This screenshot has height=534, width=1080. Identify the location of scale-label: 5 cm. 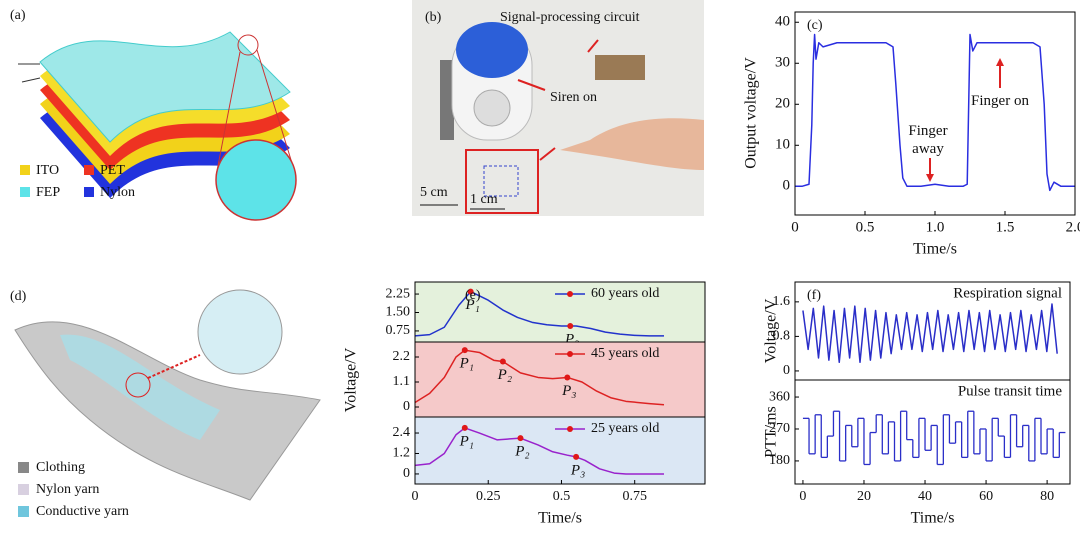
(434, 192).